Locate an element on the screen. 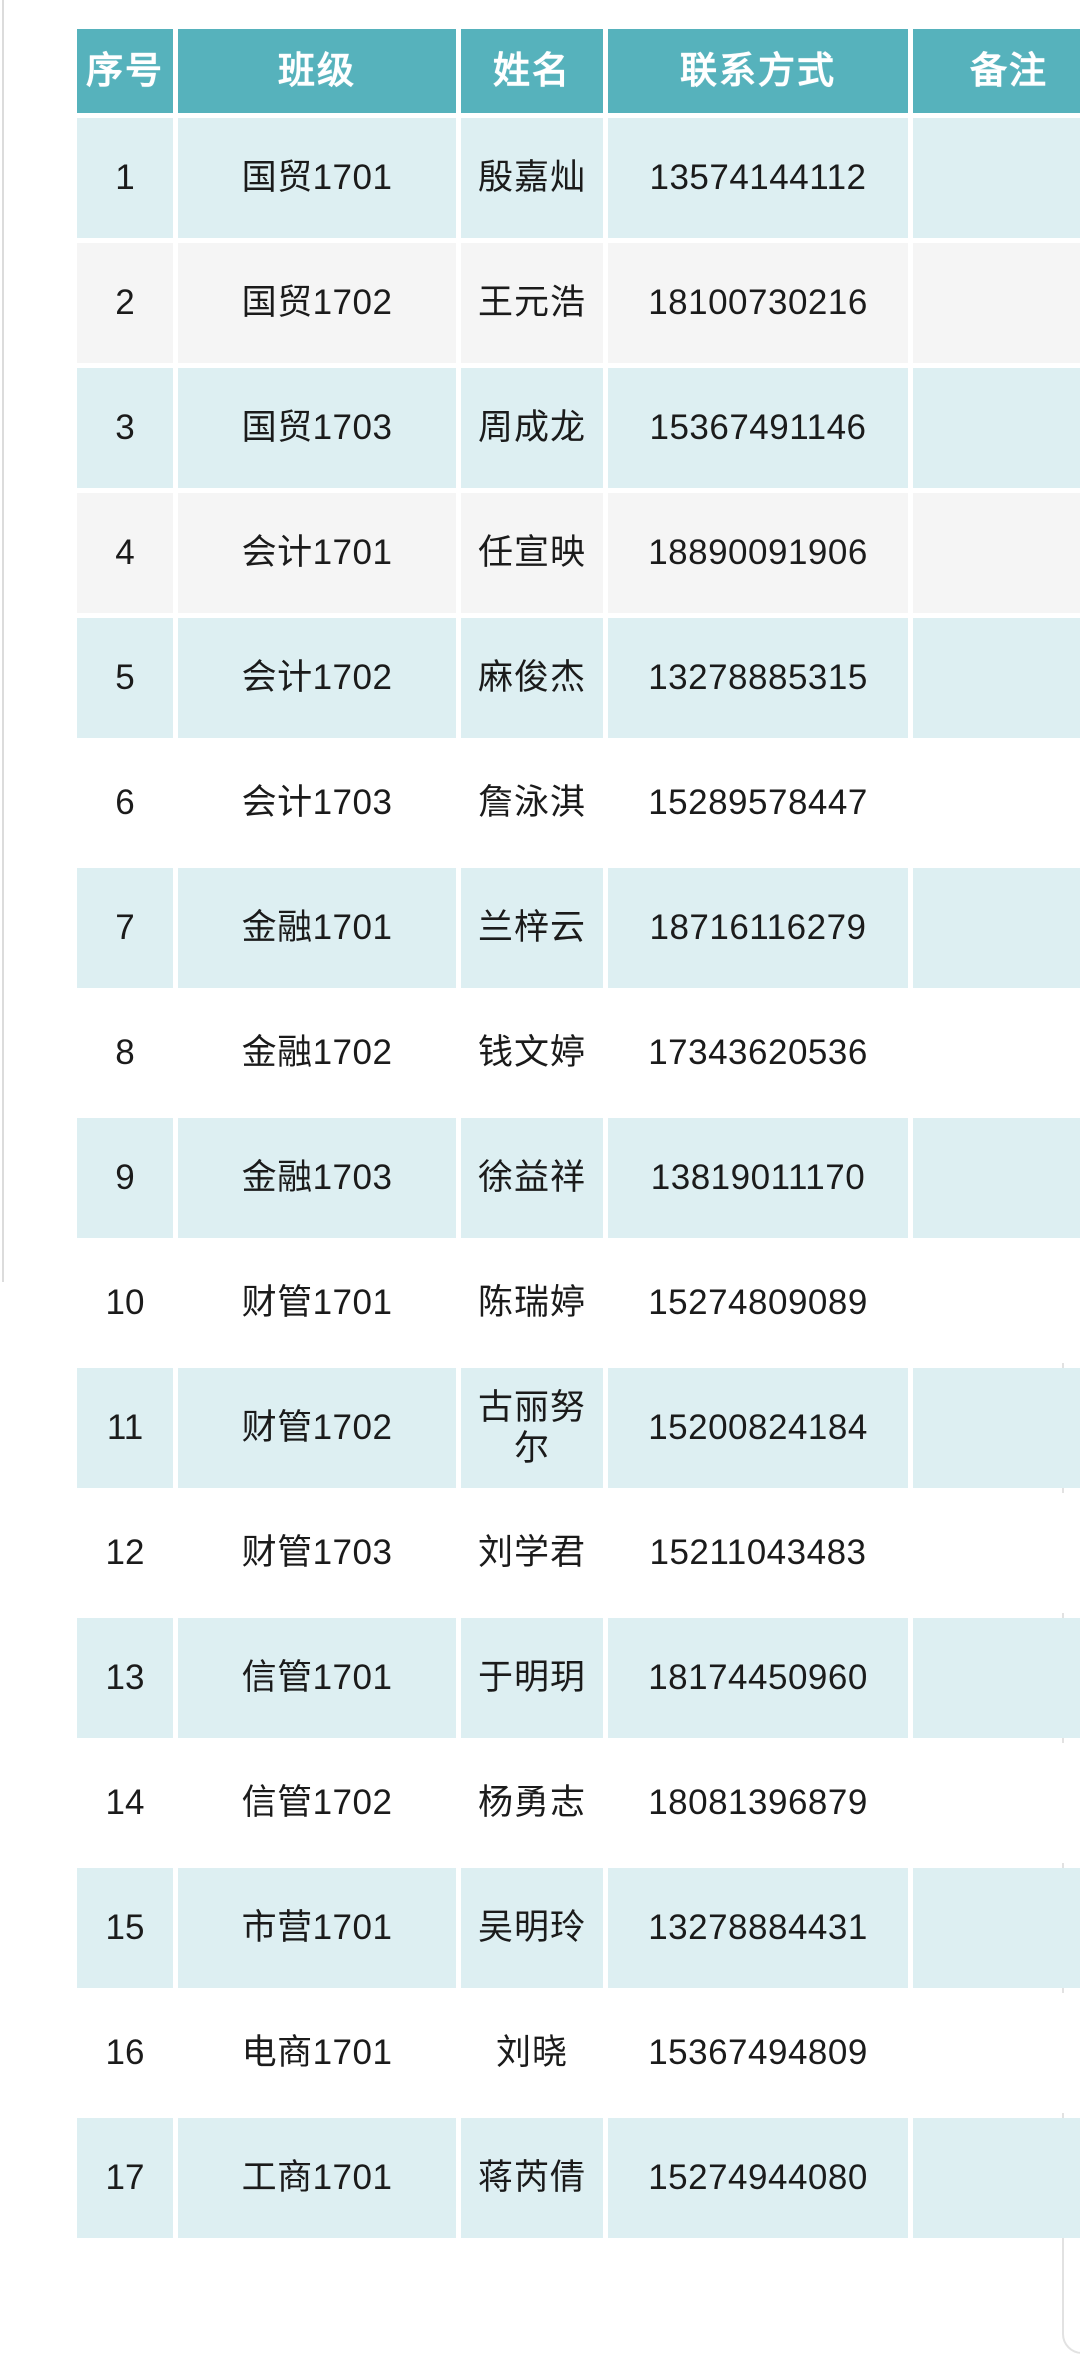 Image resolution: width=1080 pixels, height=2354 pixels. cell-phone: 15200824184 is located at coordinates (758, 1428).